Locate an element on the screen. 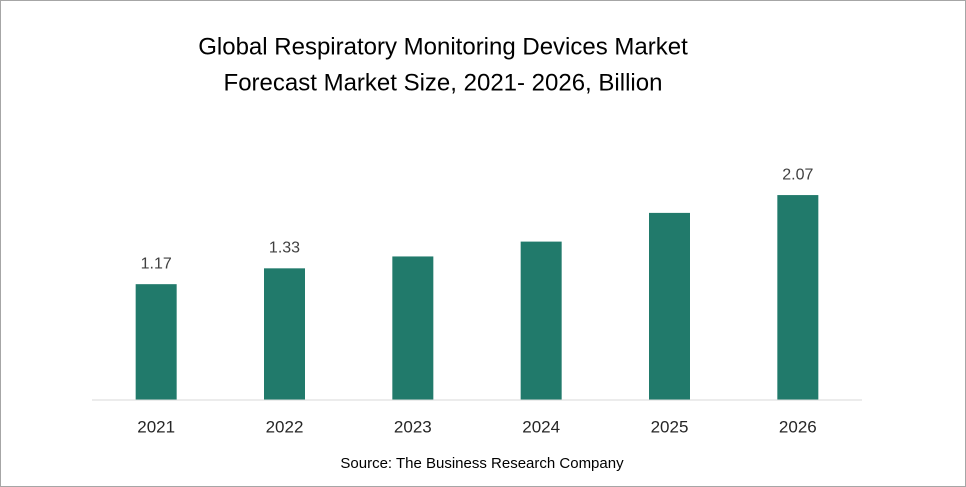 The image size is (966, 487). value-label: 2.07 is located at coordinates (797, 174).